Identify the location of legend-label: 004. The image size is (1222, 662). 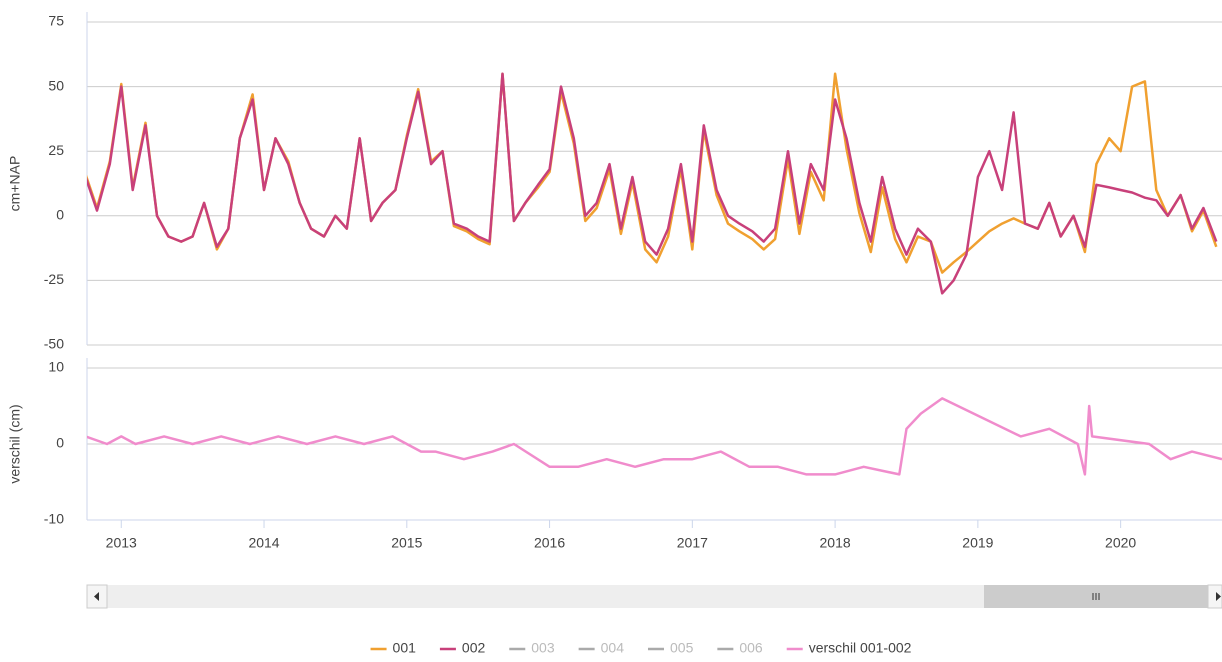
(613, 648).